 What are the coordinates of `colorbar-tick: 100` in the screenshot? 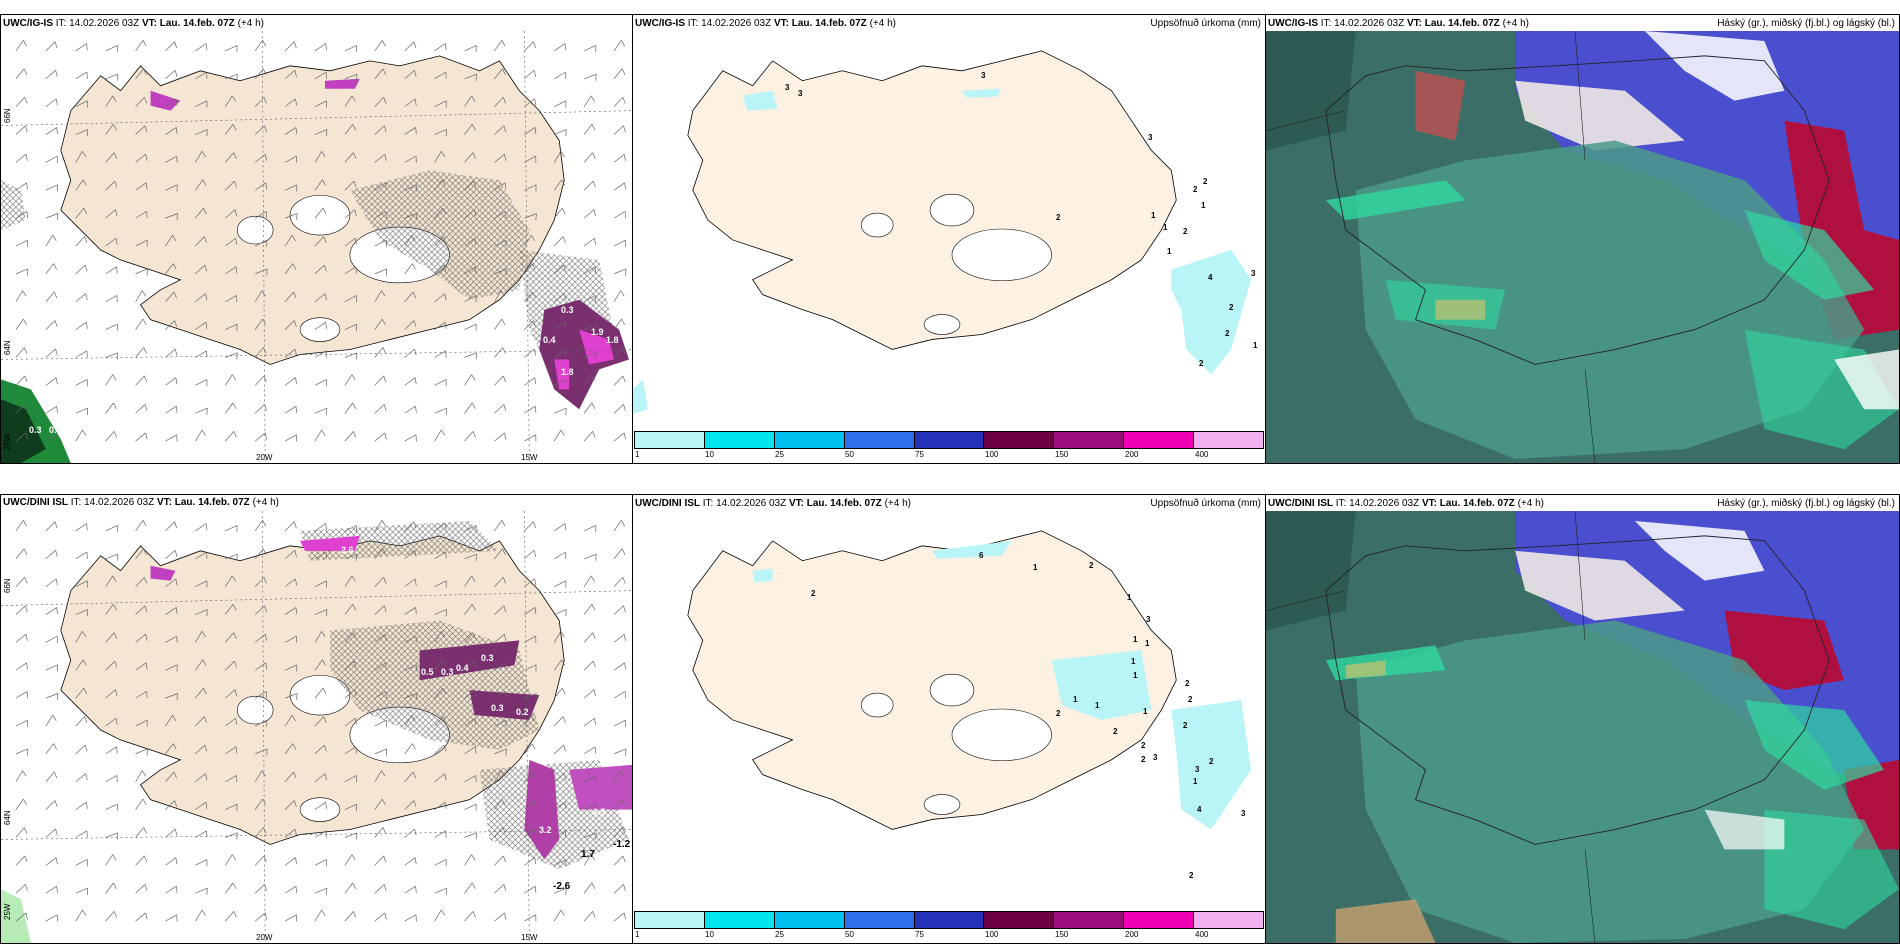 It's located at (992, 934).